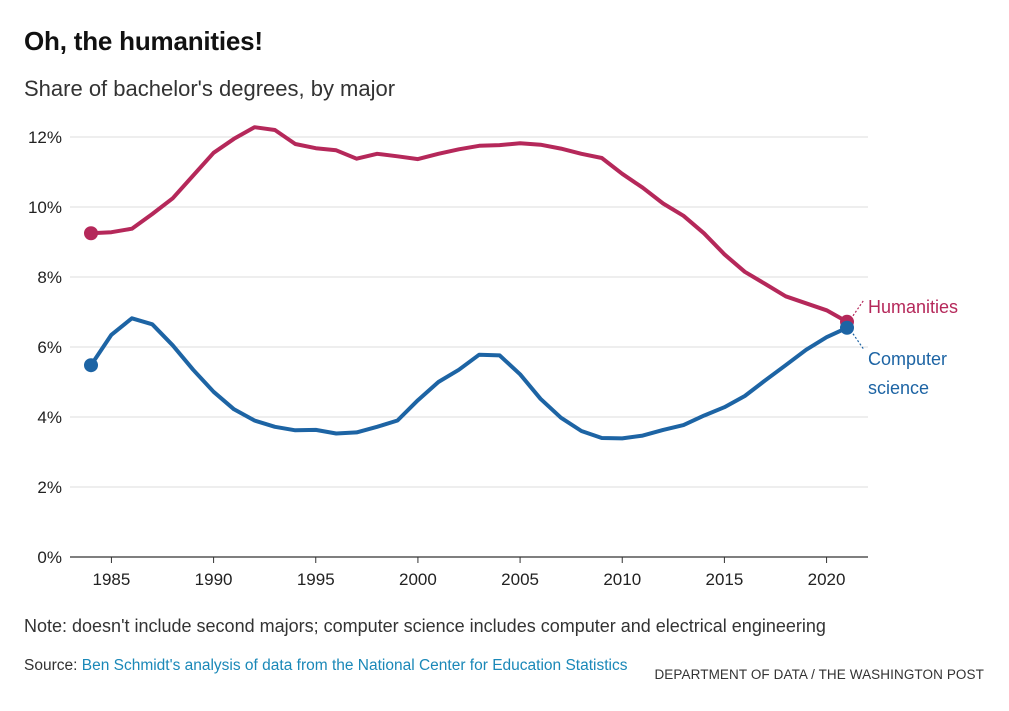  What do you see at coordinates (143, 41) in the screenshot?
I see `chart-title: Oh, the humanities!` at bounding box center [143, 41].